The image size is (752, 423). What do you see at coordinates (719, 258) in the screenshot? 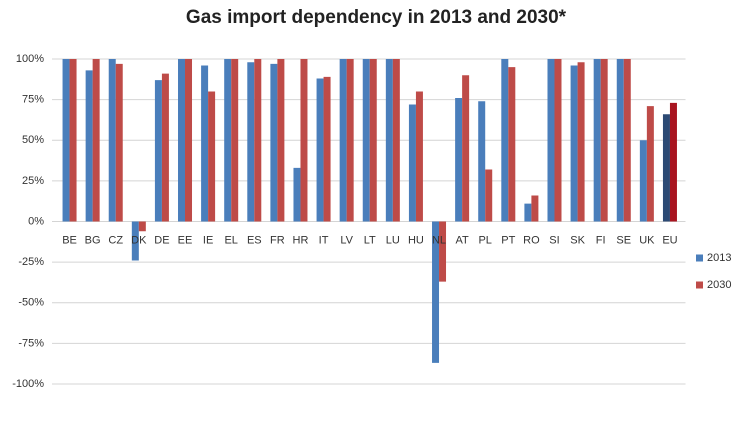
I see `legend-label: 2013` at bounding box center [719, 258].